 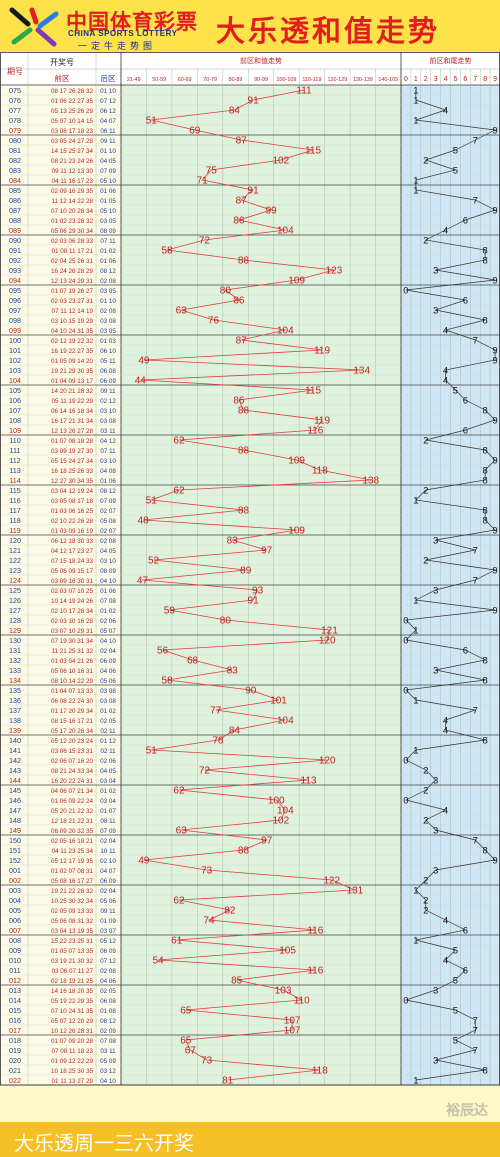 I want to click on back-numbers-cell: 02 08, so click(x=108, y=281).